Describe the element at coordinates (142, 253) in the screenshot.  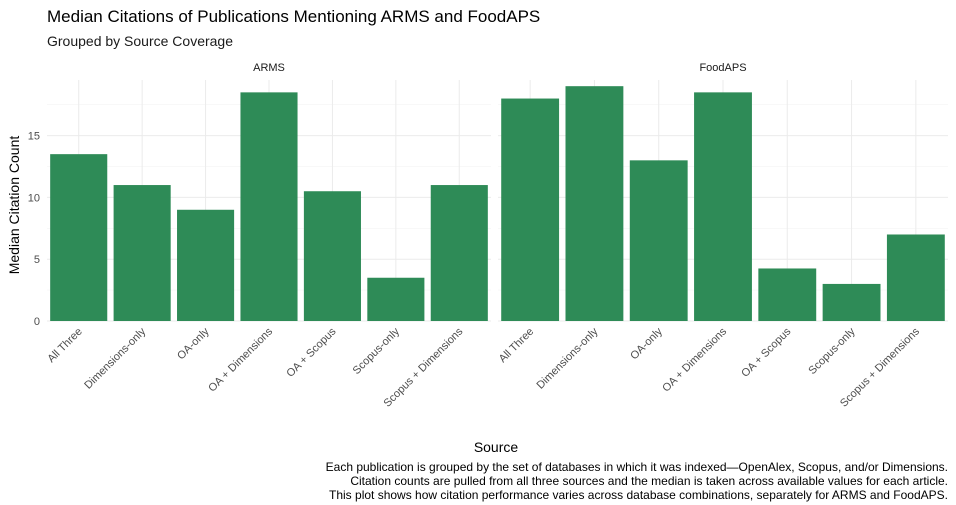
I see `bar-arms-dimensions-only` at that location.